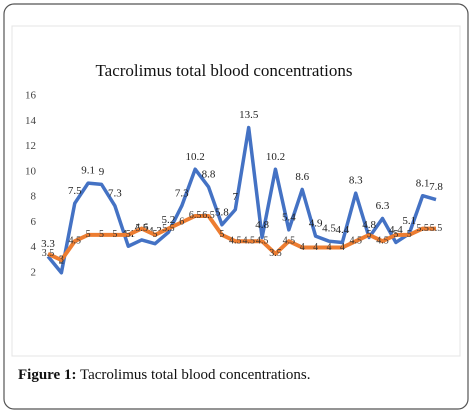  What do you see at coordinates (342, 230) in the screenshot?
I see `data-label: 4.4` at bounding box center [342, 230].